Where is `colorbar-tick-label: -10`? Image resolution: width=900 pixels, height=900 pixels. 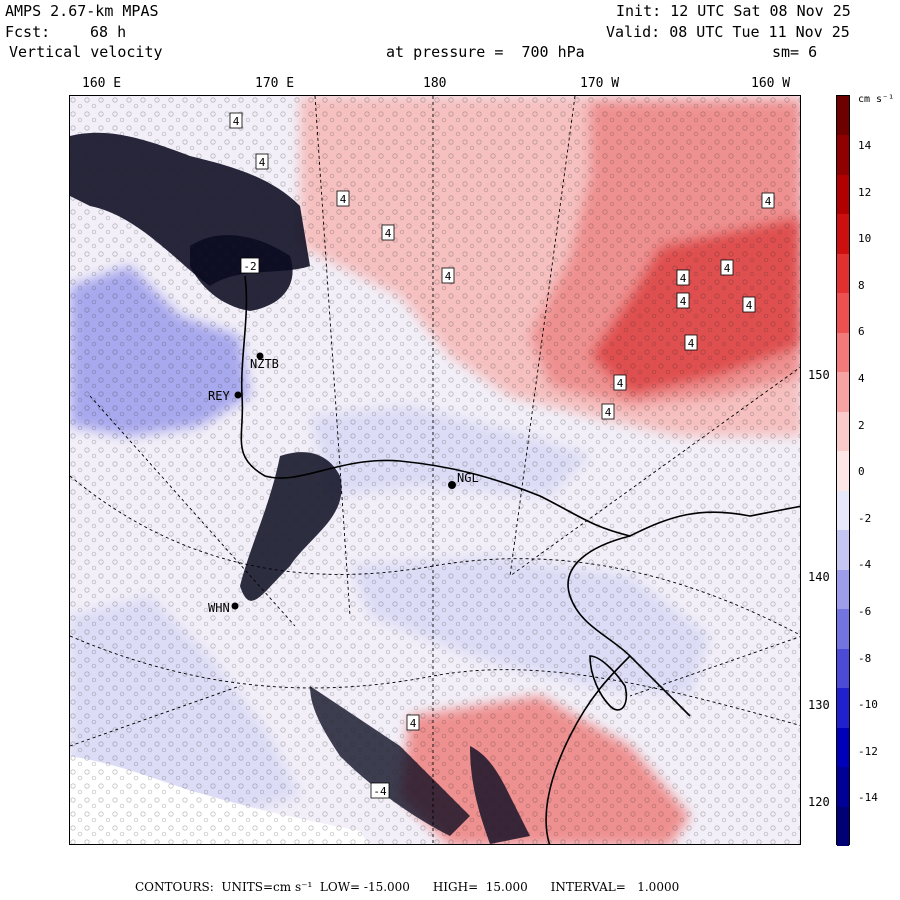
colorbar-tick-label: -10 is located at coordinates (868, 705).